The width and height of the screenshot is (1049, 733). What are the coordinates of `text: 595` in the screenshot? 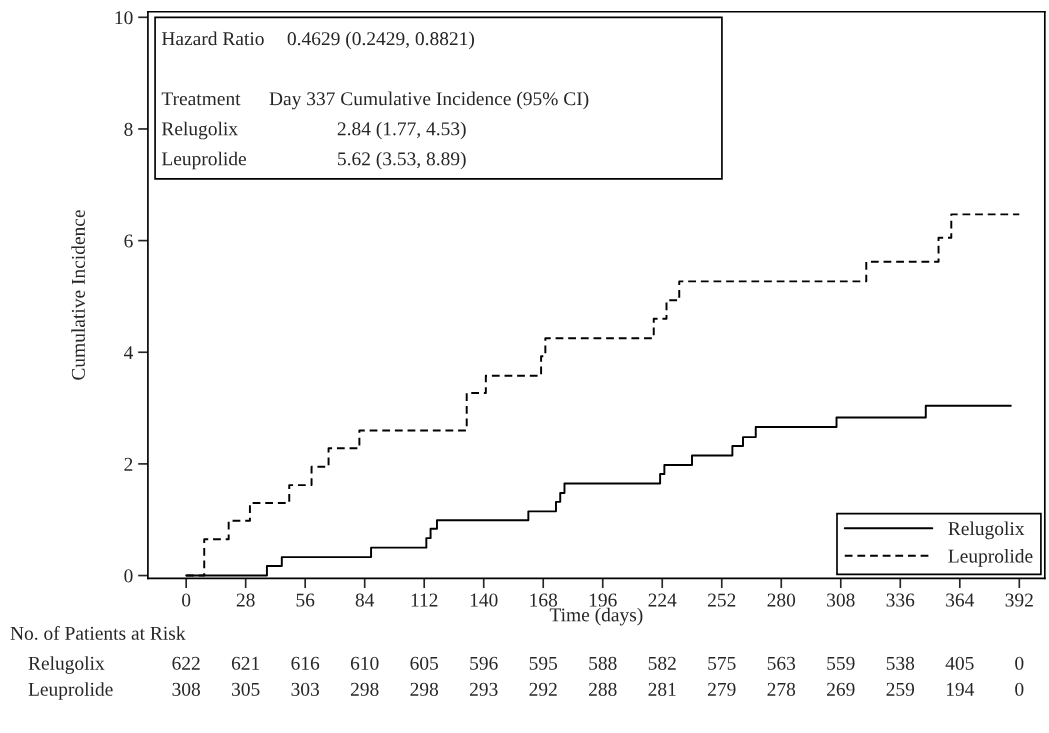 It's located at (543, 663).